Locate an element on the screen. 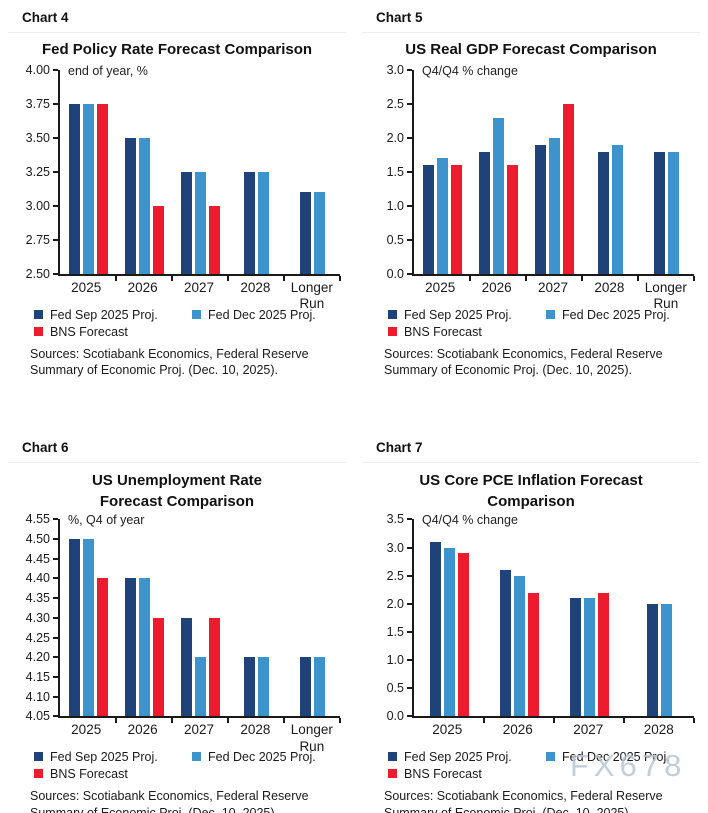  axis-unit-label: Q4/Q4 % change is located at coordinates (470, 71).